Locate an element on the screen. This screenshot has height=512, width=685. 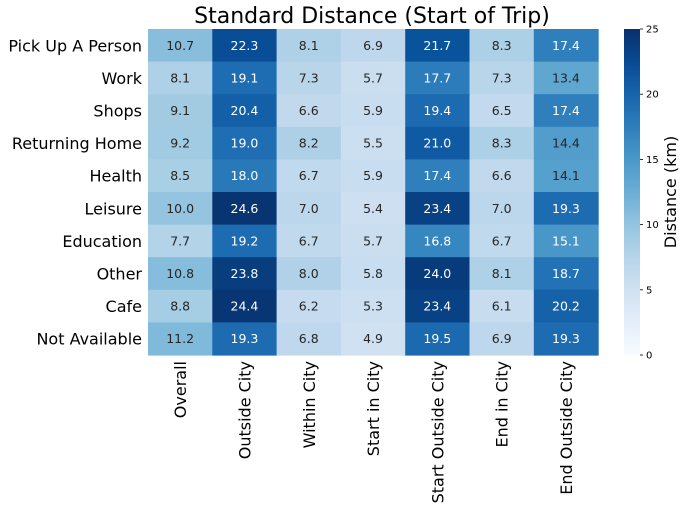
cell-value-label: 7.7 is located at coordinates (180, 240).